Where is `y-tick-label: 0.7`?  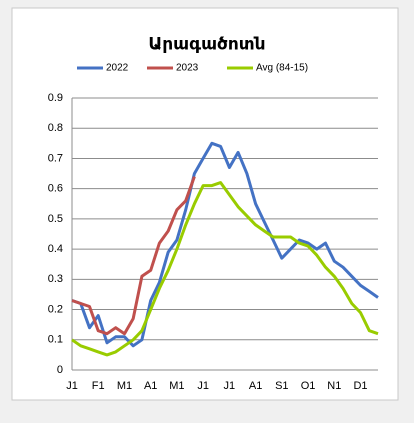 y-tick-label: 0.7 is located at coordinates (55, 158).